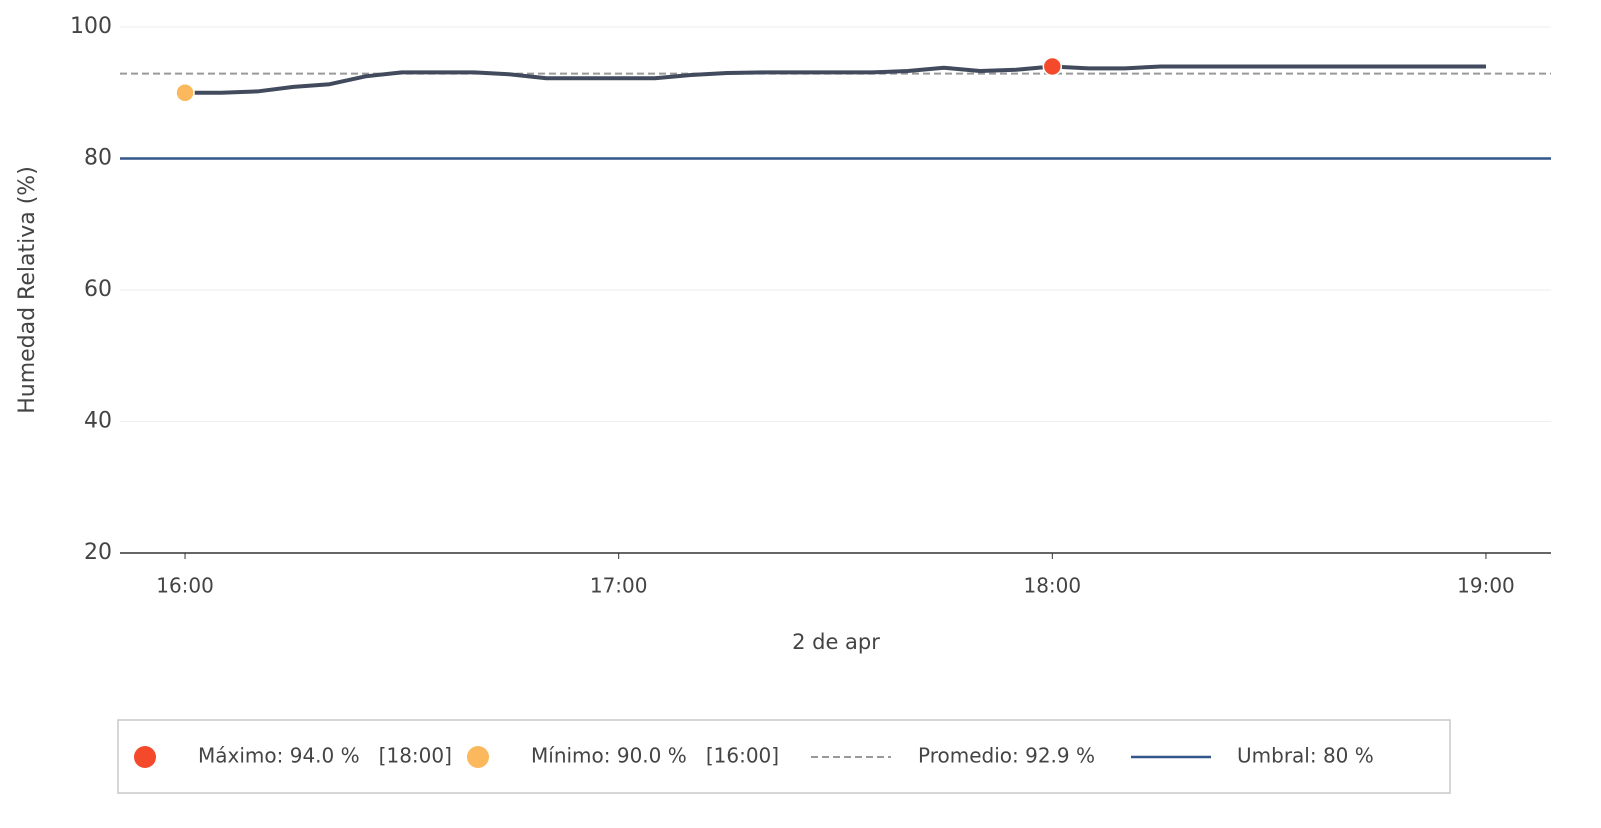 Image resolution: width=1601 pixels, height=828 pixels. Describe the element at coordinates (1486, 586) in the screenshot. I see `x-tick-label: 19:00` at that location.